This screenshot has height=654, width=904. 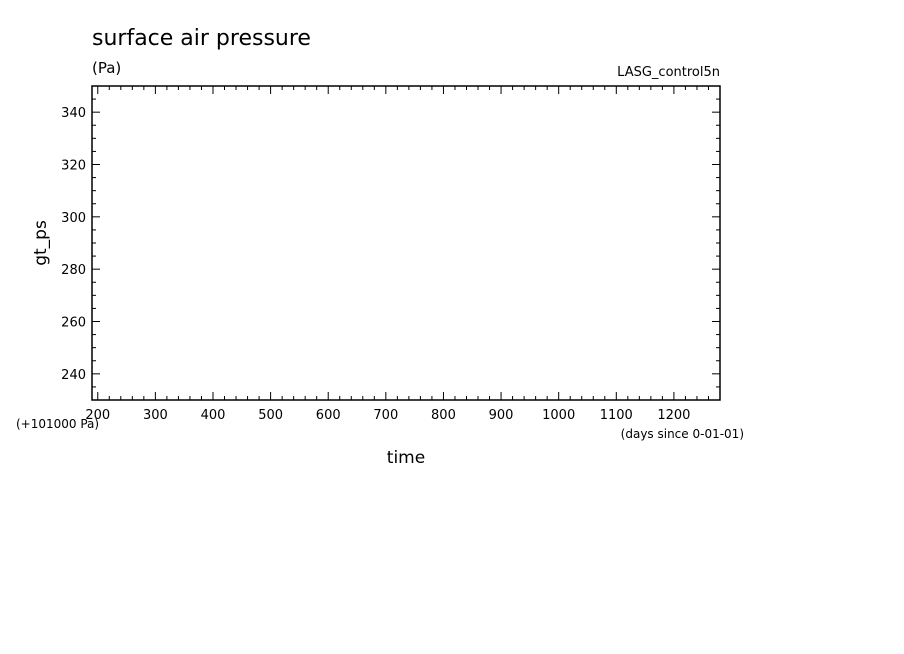 I want to click on x-tick-label: 700, so click(x=385, y=415).